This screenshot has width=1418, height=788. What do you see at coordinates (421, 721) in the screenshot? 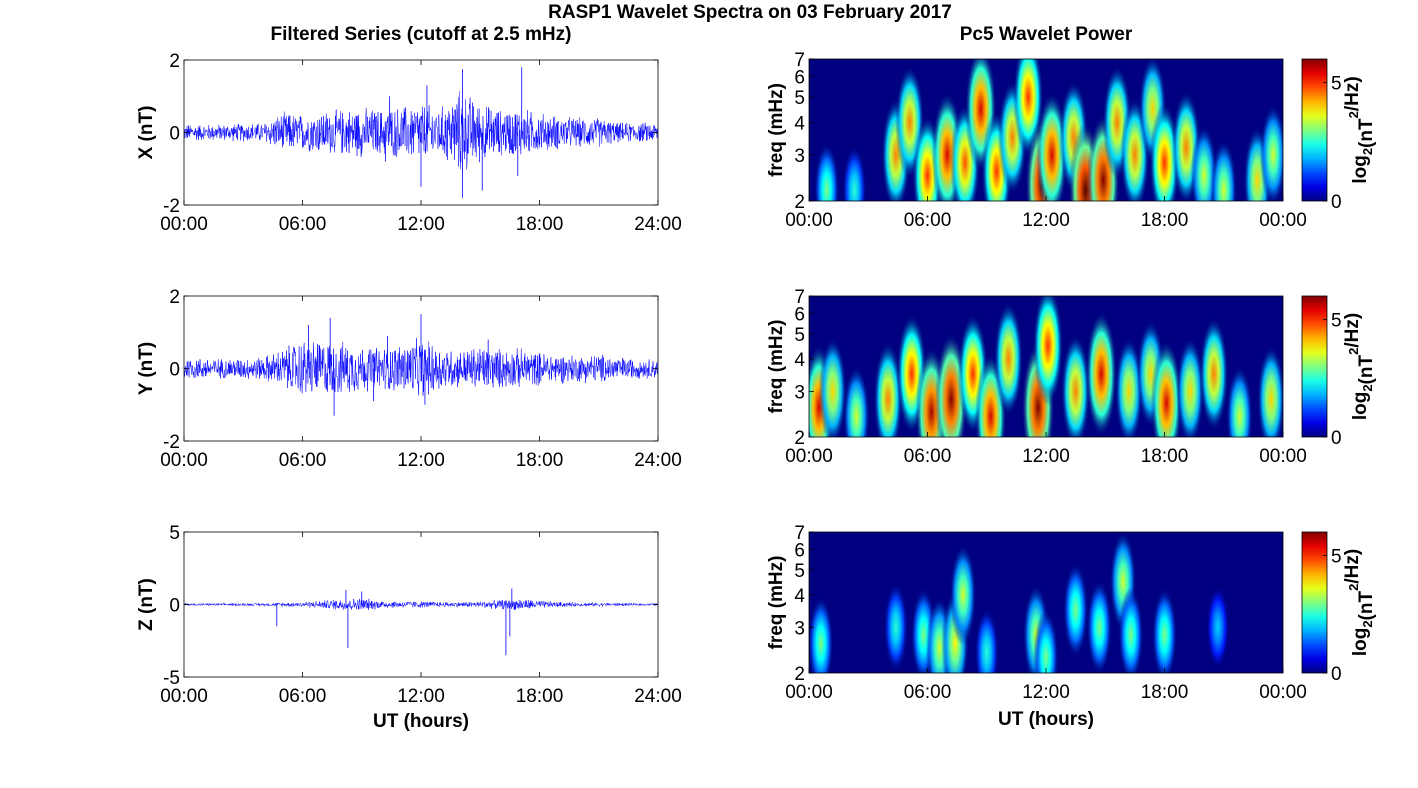
I see `x-axis-label: UT (hours)` at bounding box center [421, 721].